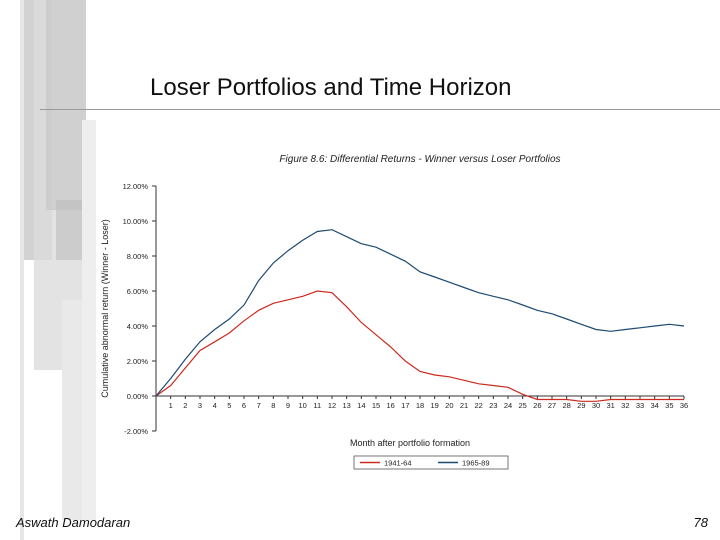 Image resolution: width=720 pixels, height=540 pixels. Describe the element at coordinates (476, 463) in the screenshot. I see `legend-label: 1965-89` at that location.